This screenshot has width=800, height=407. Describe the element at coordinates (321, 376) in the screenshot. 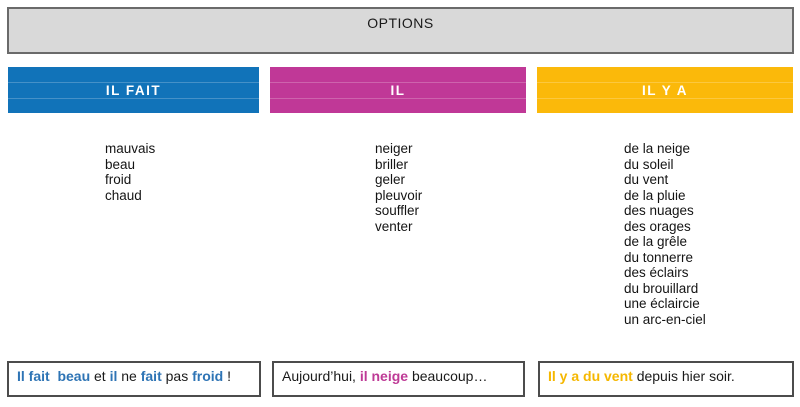

I see `sentence-segment: Aujourd’hui,` at that location.